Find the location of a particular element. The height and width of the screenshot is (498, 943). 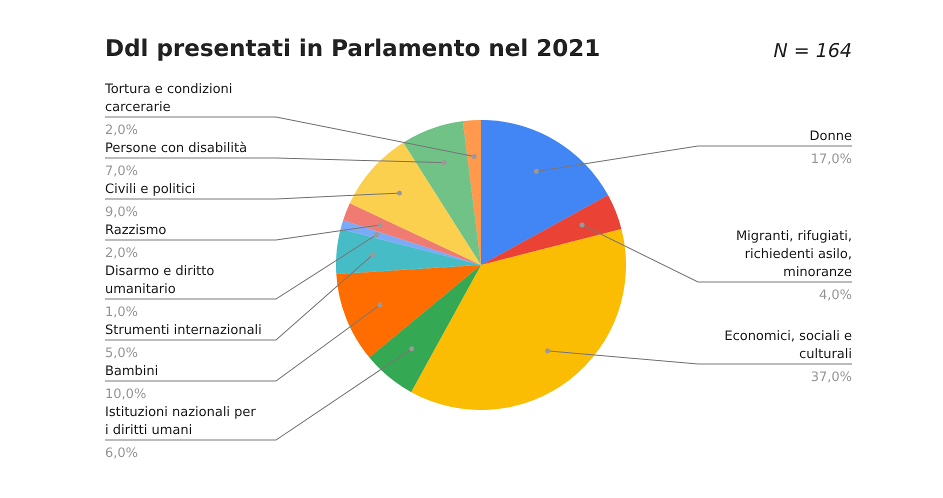

slice-label: Razzismo is located at coordinates (135, 230).